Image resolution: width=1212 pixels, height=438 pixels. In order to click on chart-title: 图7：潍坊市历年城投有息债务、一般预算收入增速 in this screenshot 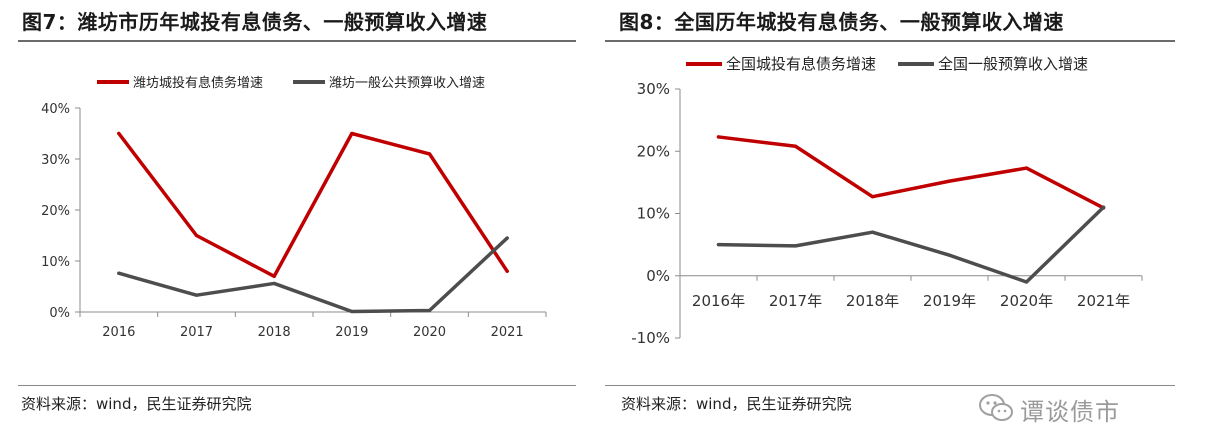, I will do `click(255, 22)`.